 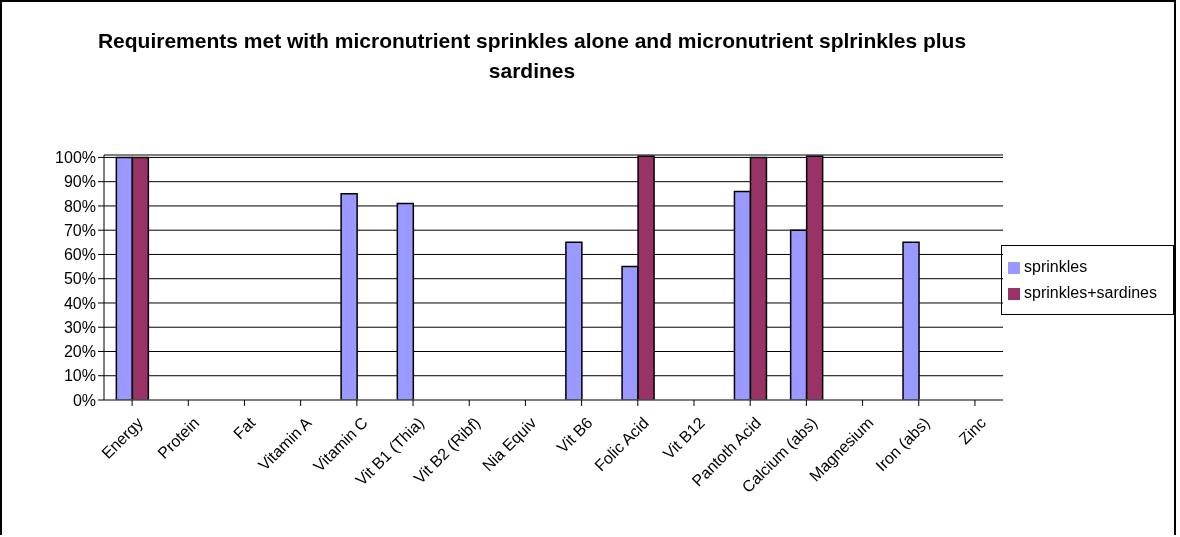 I want to click on x-tick-label: Fat, so click(x=244, y=428).